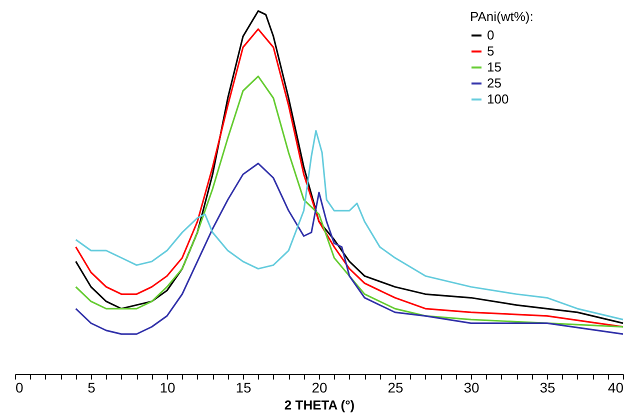  Describe the element at coordinates (494, 67) in the screenshot. I see `legend-label: 15` at that location.